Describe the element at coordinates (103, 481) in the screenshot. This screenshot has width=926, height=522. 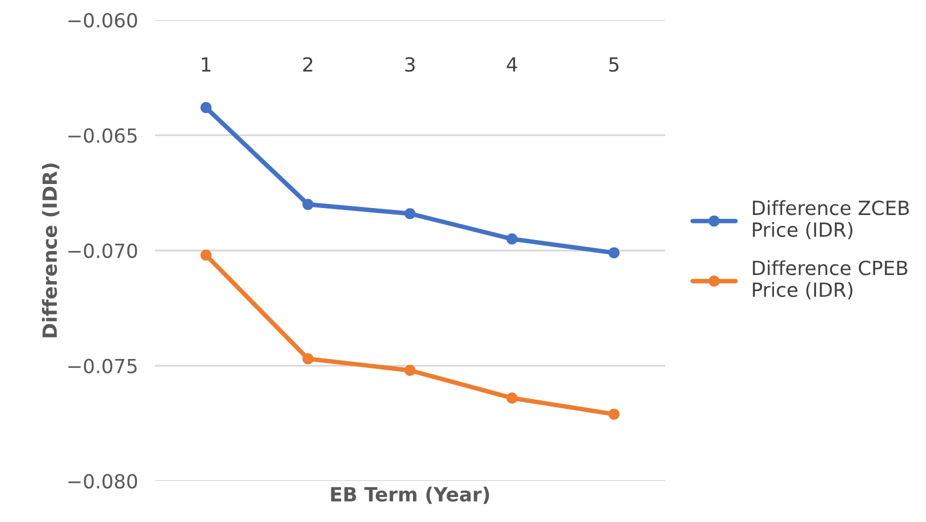
I see `y-tick-label: −0.080` at that location.